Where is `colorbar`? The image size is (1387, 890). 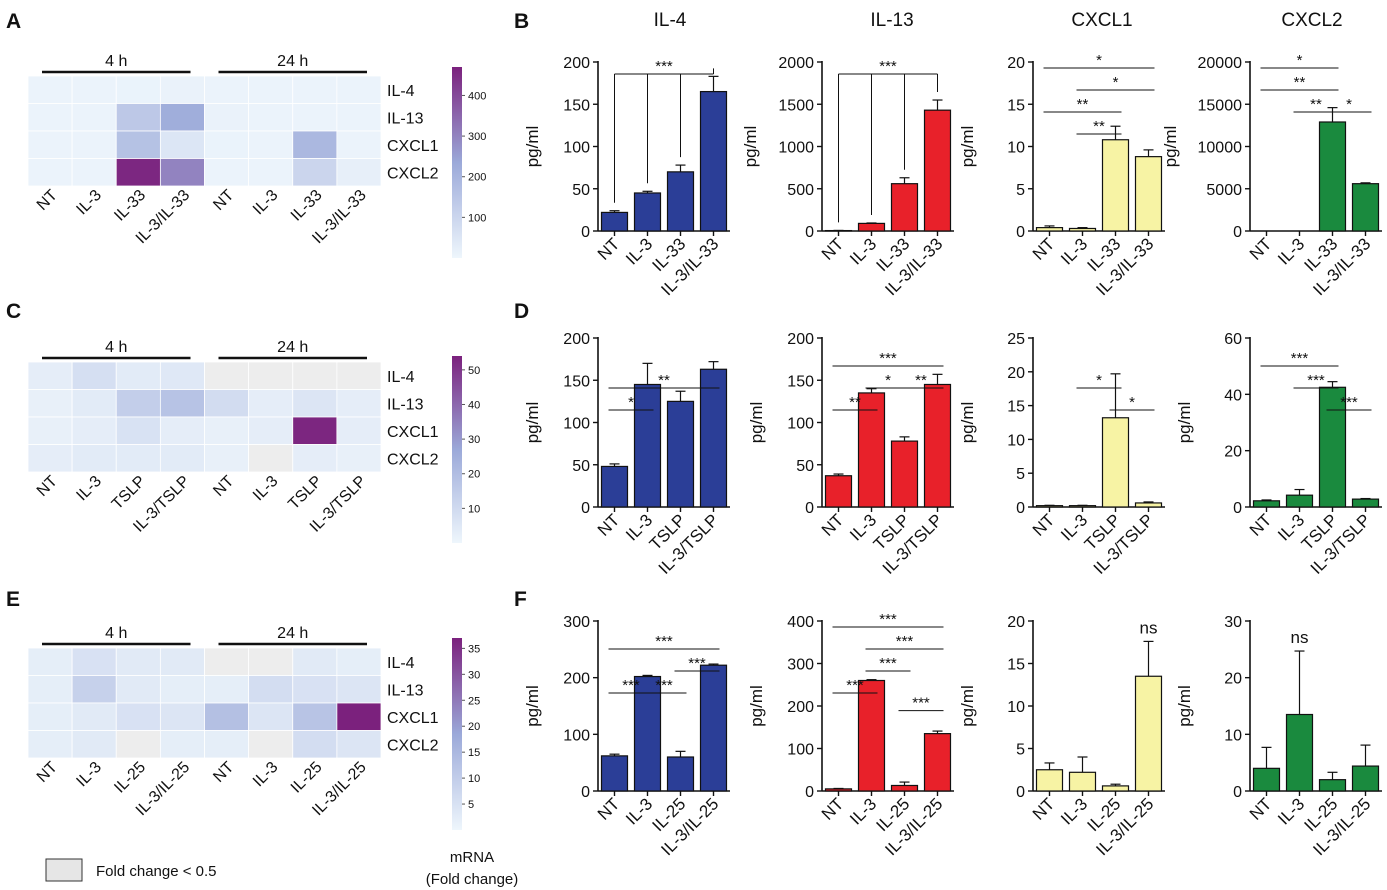
colorbar is located at coordinates (457, 162).